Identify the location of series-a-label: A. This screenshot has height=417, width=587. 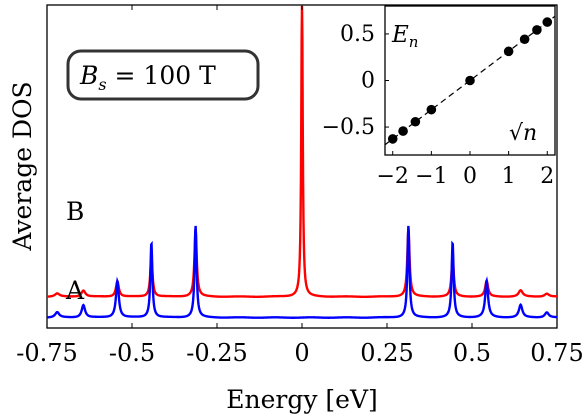
(75, 290).